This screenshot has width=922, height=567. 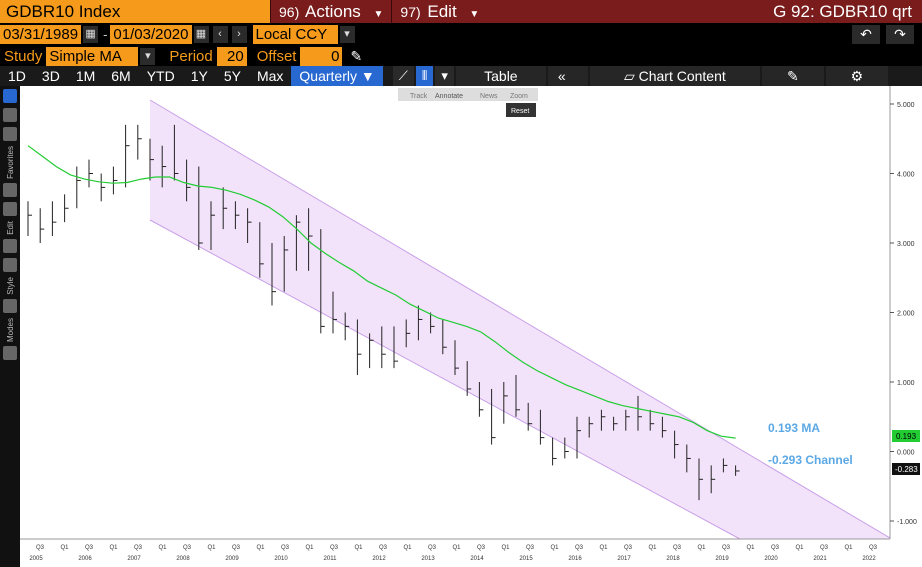 I want to click on period-field: 20, so click(x=231, y=56).